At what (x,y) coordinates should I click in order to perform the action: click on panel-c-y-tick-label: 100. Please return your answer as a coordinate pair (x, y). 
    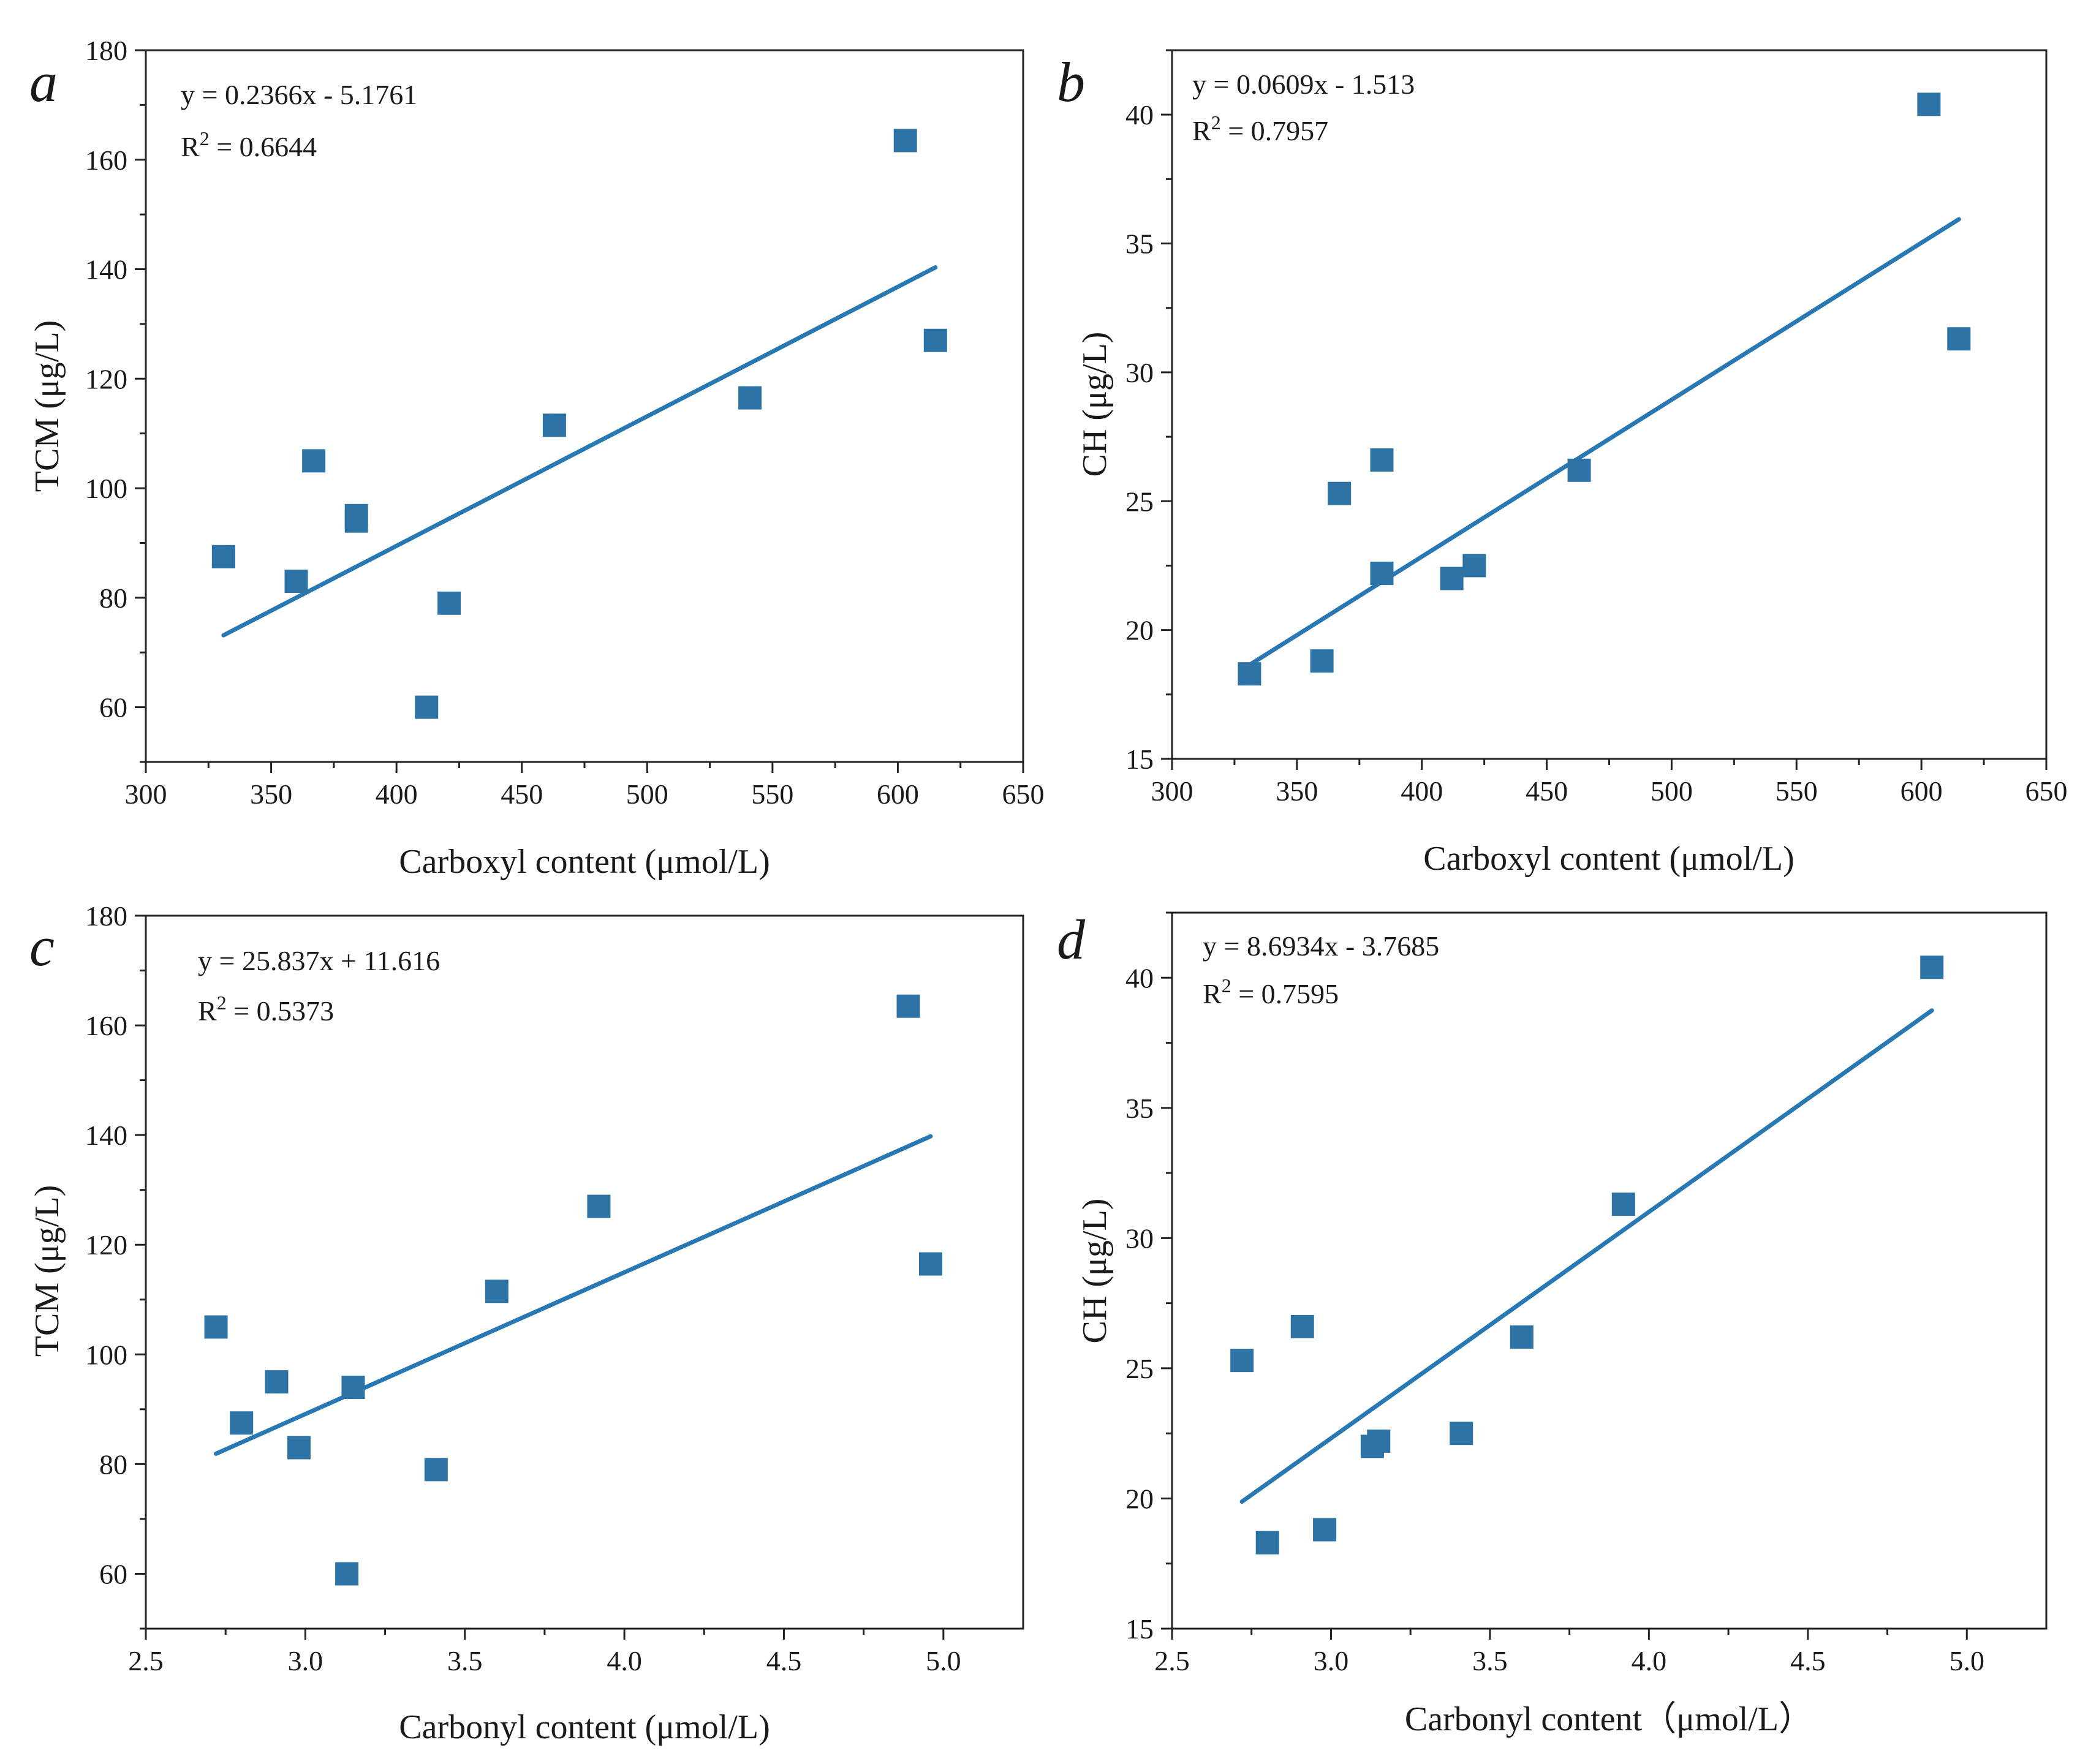
    Looking at the image, I should click on (106, 1355).